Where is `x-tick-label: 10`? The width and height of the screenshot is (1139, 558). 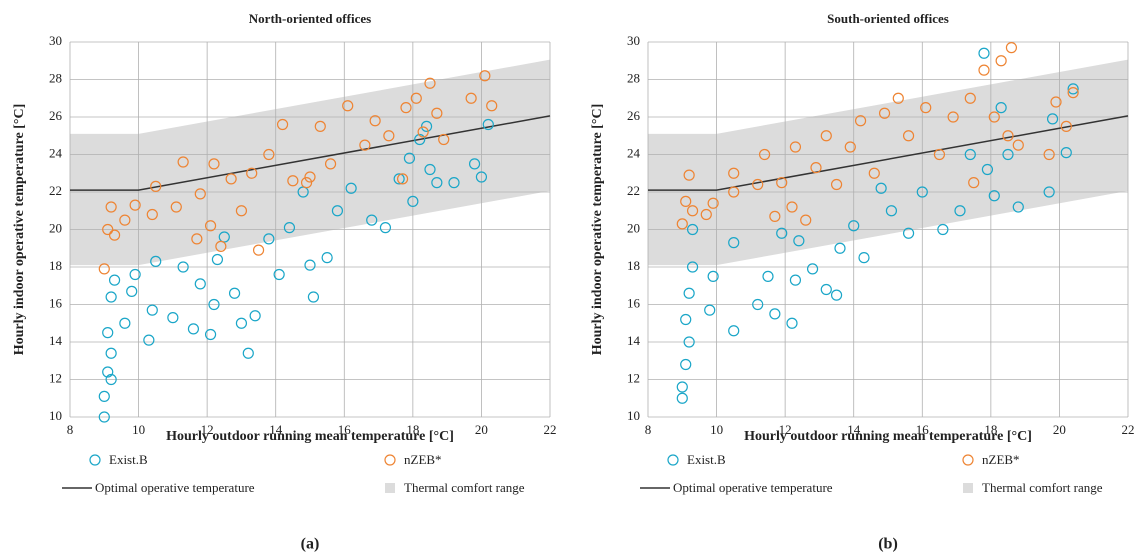 x-tick-label: 10 is located at coordinates (138, 429).